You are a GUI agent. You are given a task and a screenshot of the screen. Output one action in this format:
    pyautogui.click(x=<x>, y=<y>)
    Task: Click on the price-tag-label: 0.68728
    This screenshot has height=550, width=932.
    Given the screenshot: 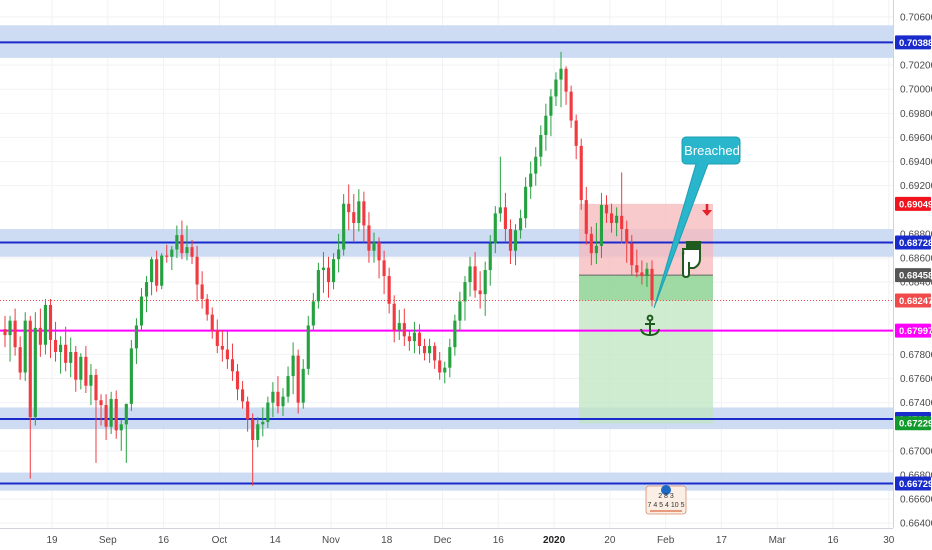 What is the action you would take?
    pyautogui.click(x=915, y=243)
    